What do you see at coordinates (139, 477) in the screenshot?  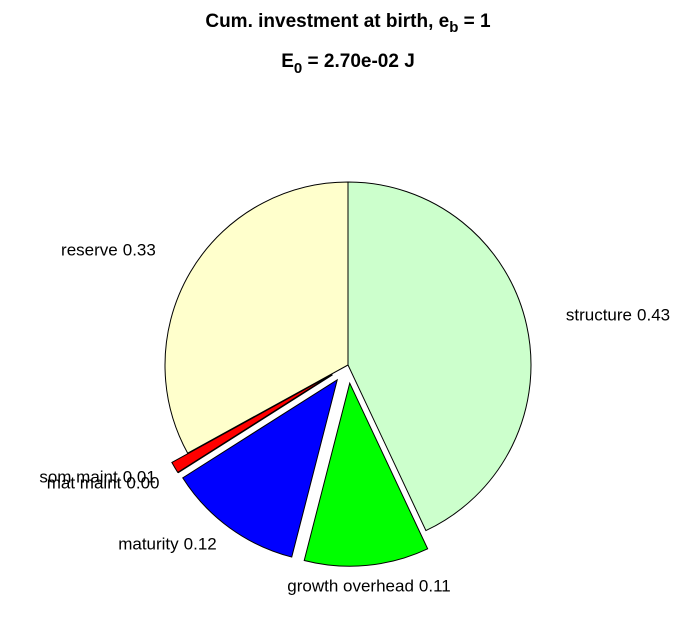 I see `slice-value: 0.01` at bounding box center [139, 477].